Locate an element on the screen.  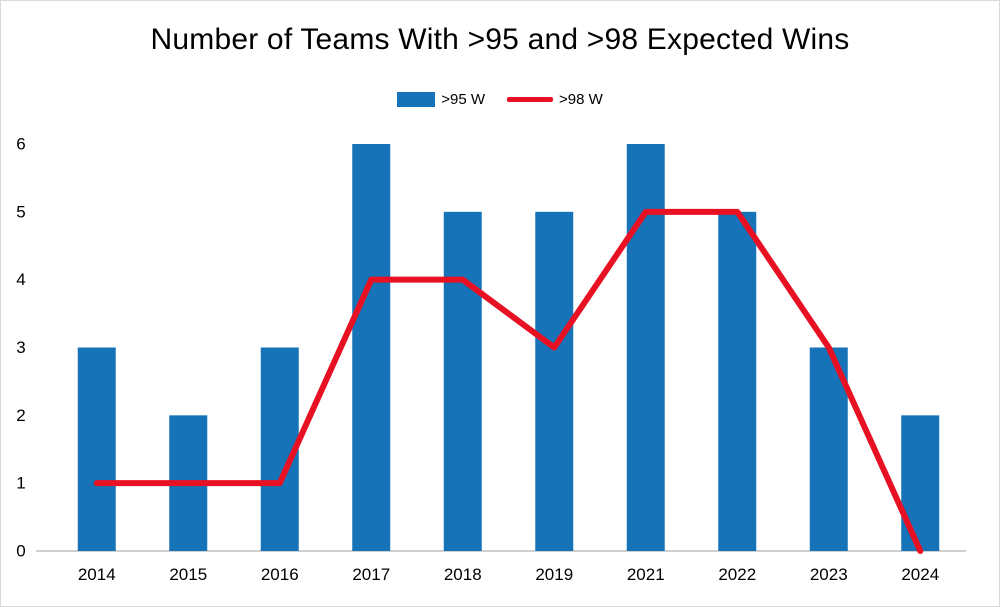
legend-item-98w: >98 W is located at coordinates (555, 99).